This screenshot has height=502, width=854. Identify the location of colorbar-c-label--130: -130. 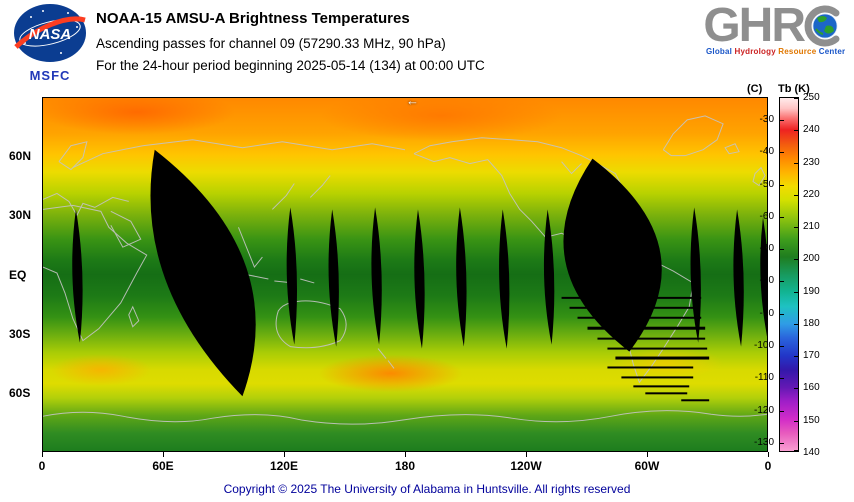
(763, 442).